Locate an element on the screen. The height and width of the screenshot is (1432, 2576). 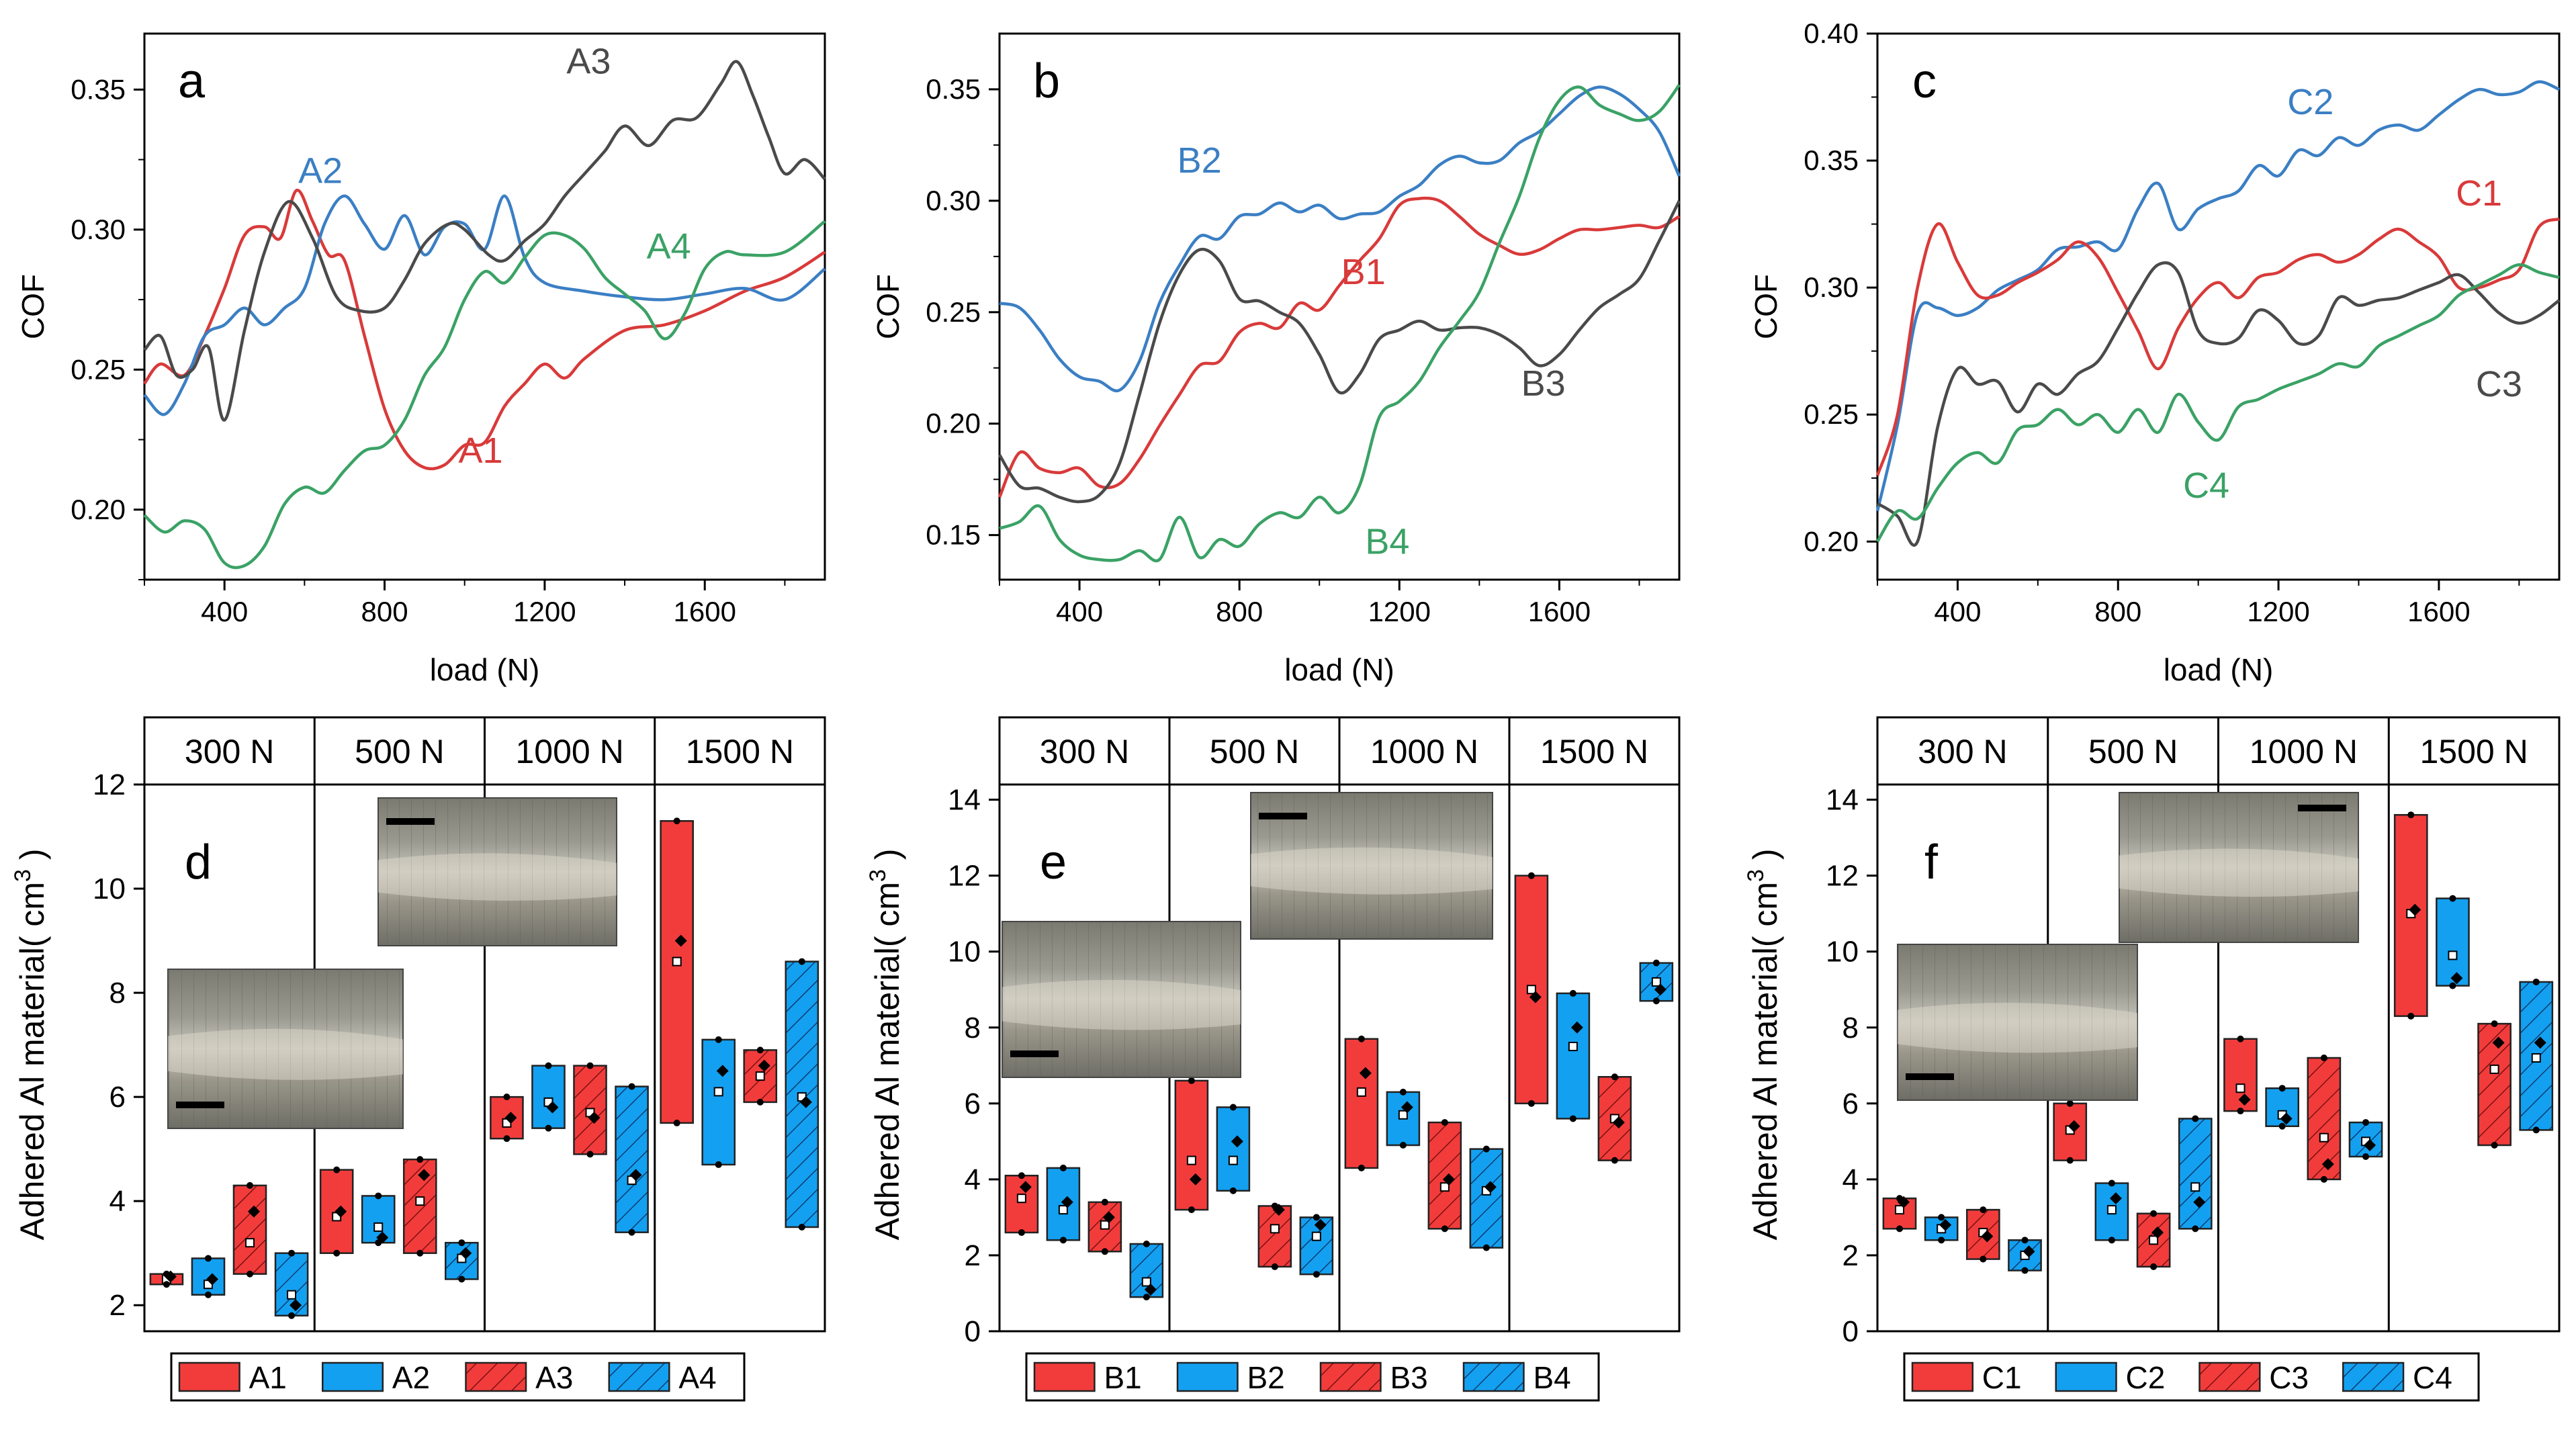
legend-swatch-A2 is located at coordinates (353, 1376).